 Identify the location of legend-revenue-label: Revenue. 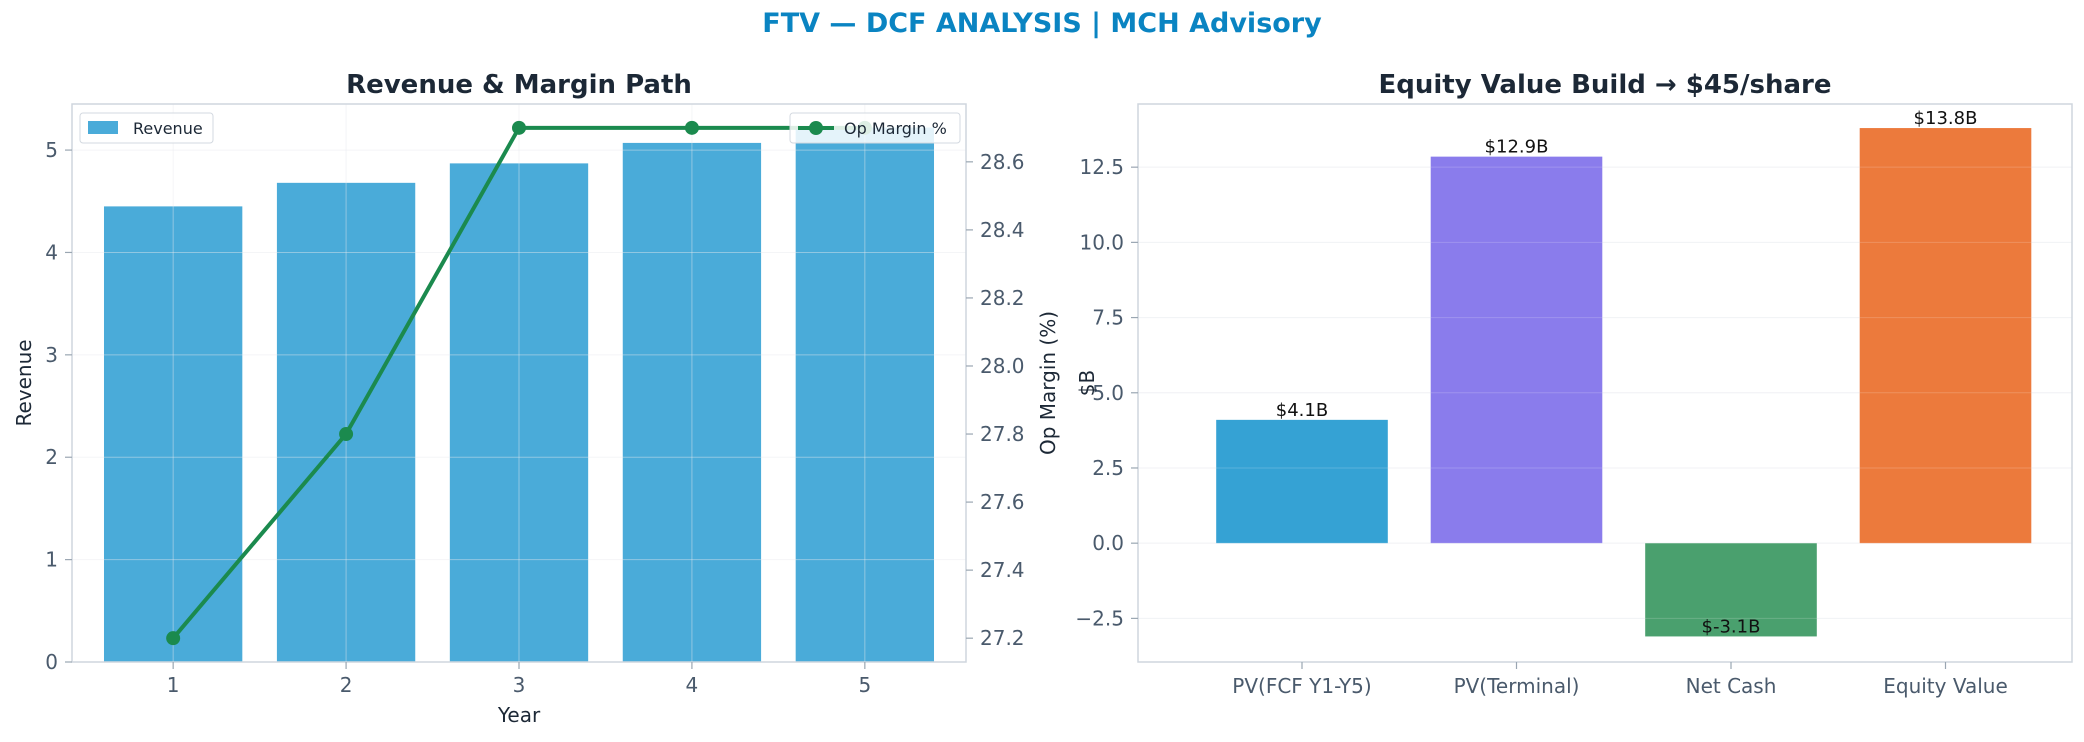
(168, 128).